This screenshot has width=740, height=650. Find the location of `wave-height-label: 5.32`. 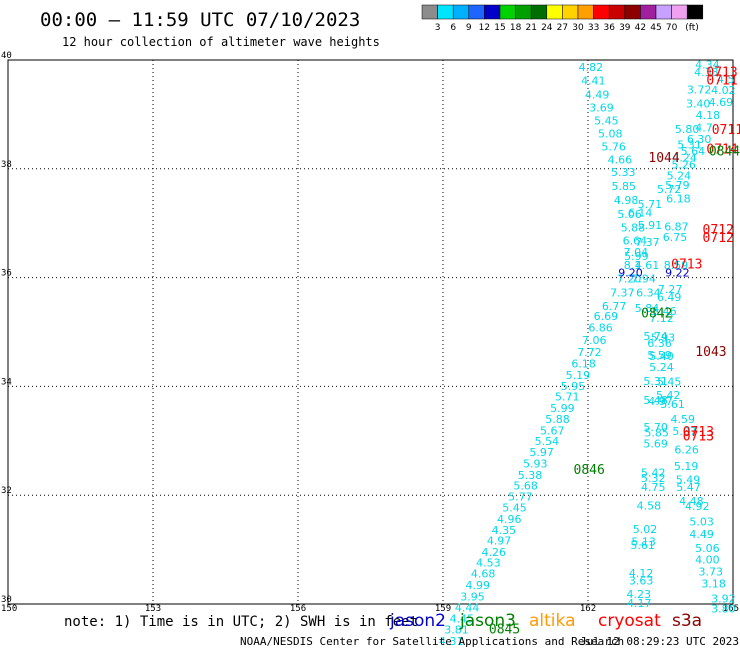

wave-height-label: 5.32 is located at coordinates (653, 478).